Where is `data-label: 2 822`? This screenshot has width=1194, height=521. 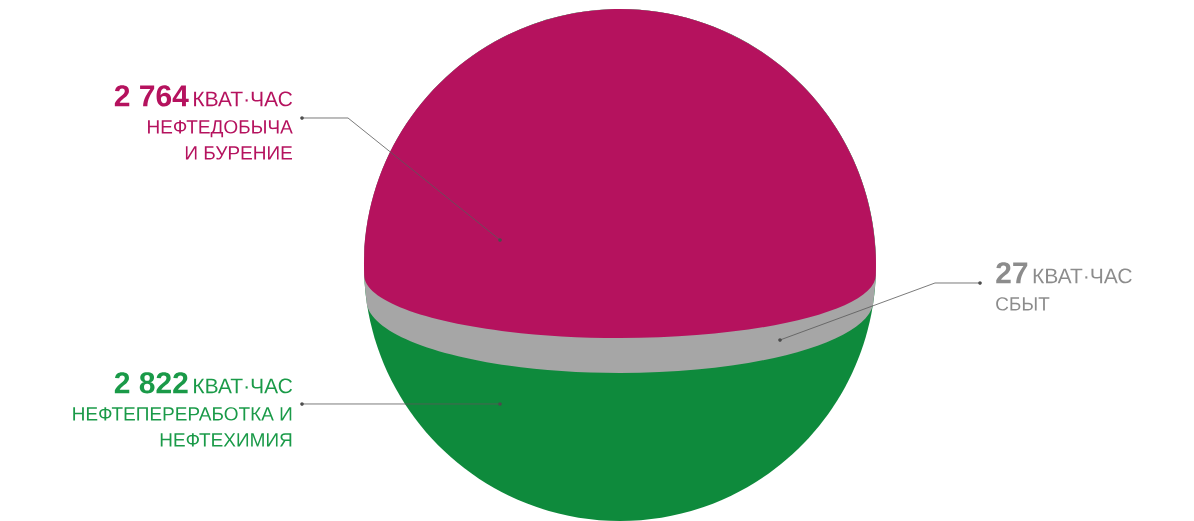 data-label: 2 822 is located at coordinates (151, 383).